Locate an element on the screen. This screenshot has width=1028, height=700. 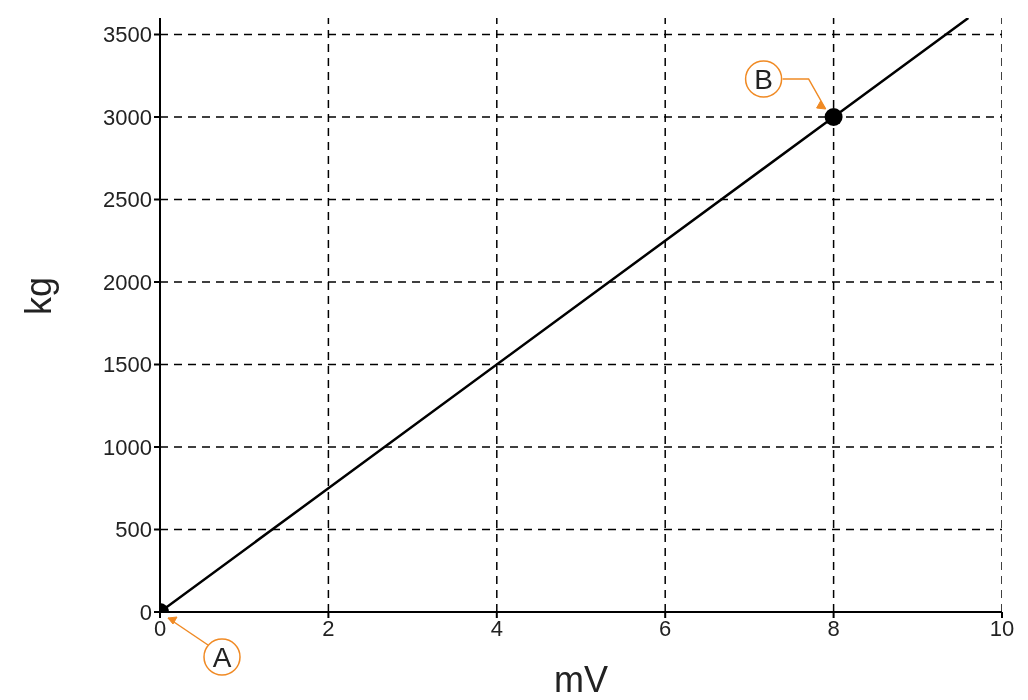
x-tick-label: 8 is located at coordinates (833, 628).